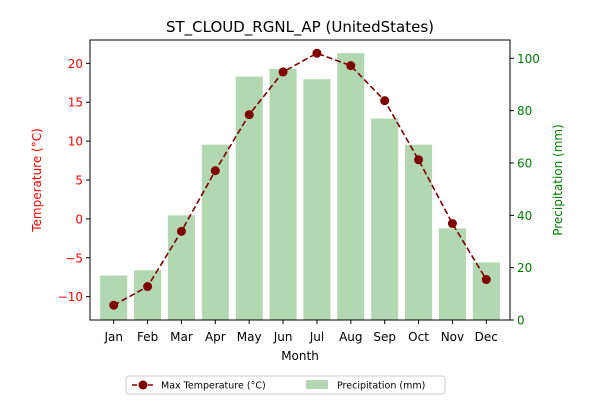 The height and width of the screenshot is (400, 600). Describe the element at coordinates (521, 321) in the screenshot. I see `right-y-tick-label: 0` at that location.